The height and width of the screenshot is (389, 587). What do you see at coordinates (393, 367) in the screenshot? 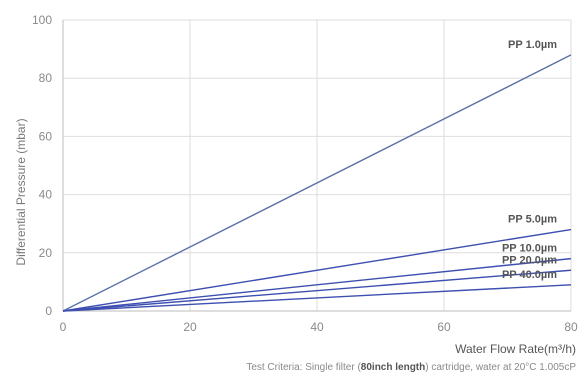
I see `caption-bold: 80inch length` at bounding box center [393, 367].